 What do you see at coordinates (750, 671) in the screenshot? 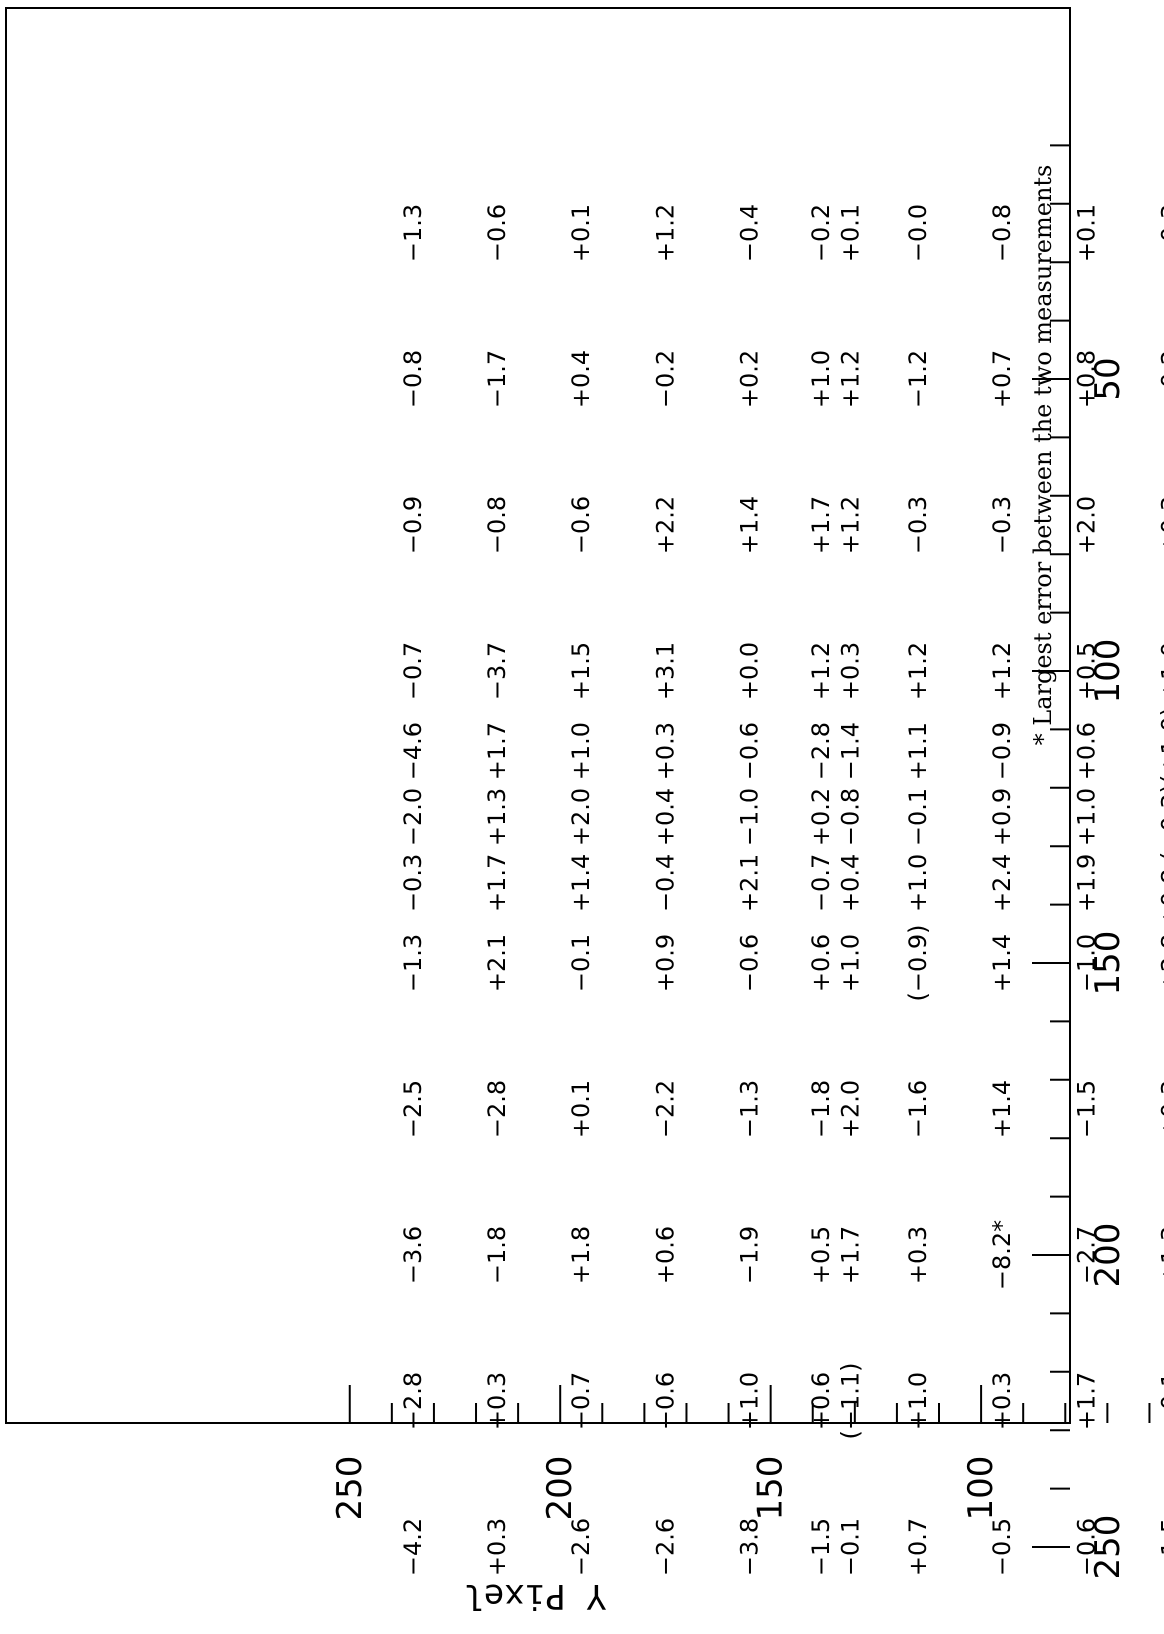
I see `value-label: +0.0` at bounding box center [750, 671].